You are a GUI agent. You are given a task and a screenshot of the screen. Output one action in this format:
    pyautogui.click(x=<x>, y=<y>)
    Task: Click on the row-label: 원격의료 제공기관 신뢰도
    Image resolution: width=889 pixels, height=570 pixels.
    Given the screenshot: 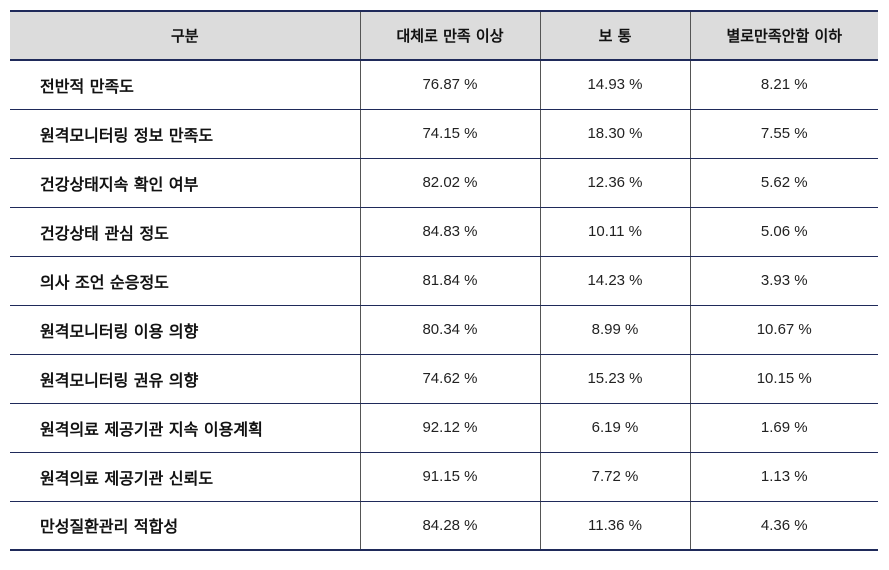 What is the action you would take?
    pyautogui.click(x=185, y=477)
    